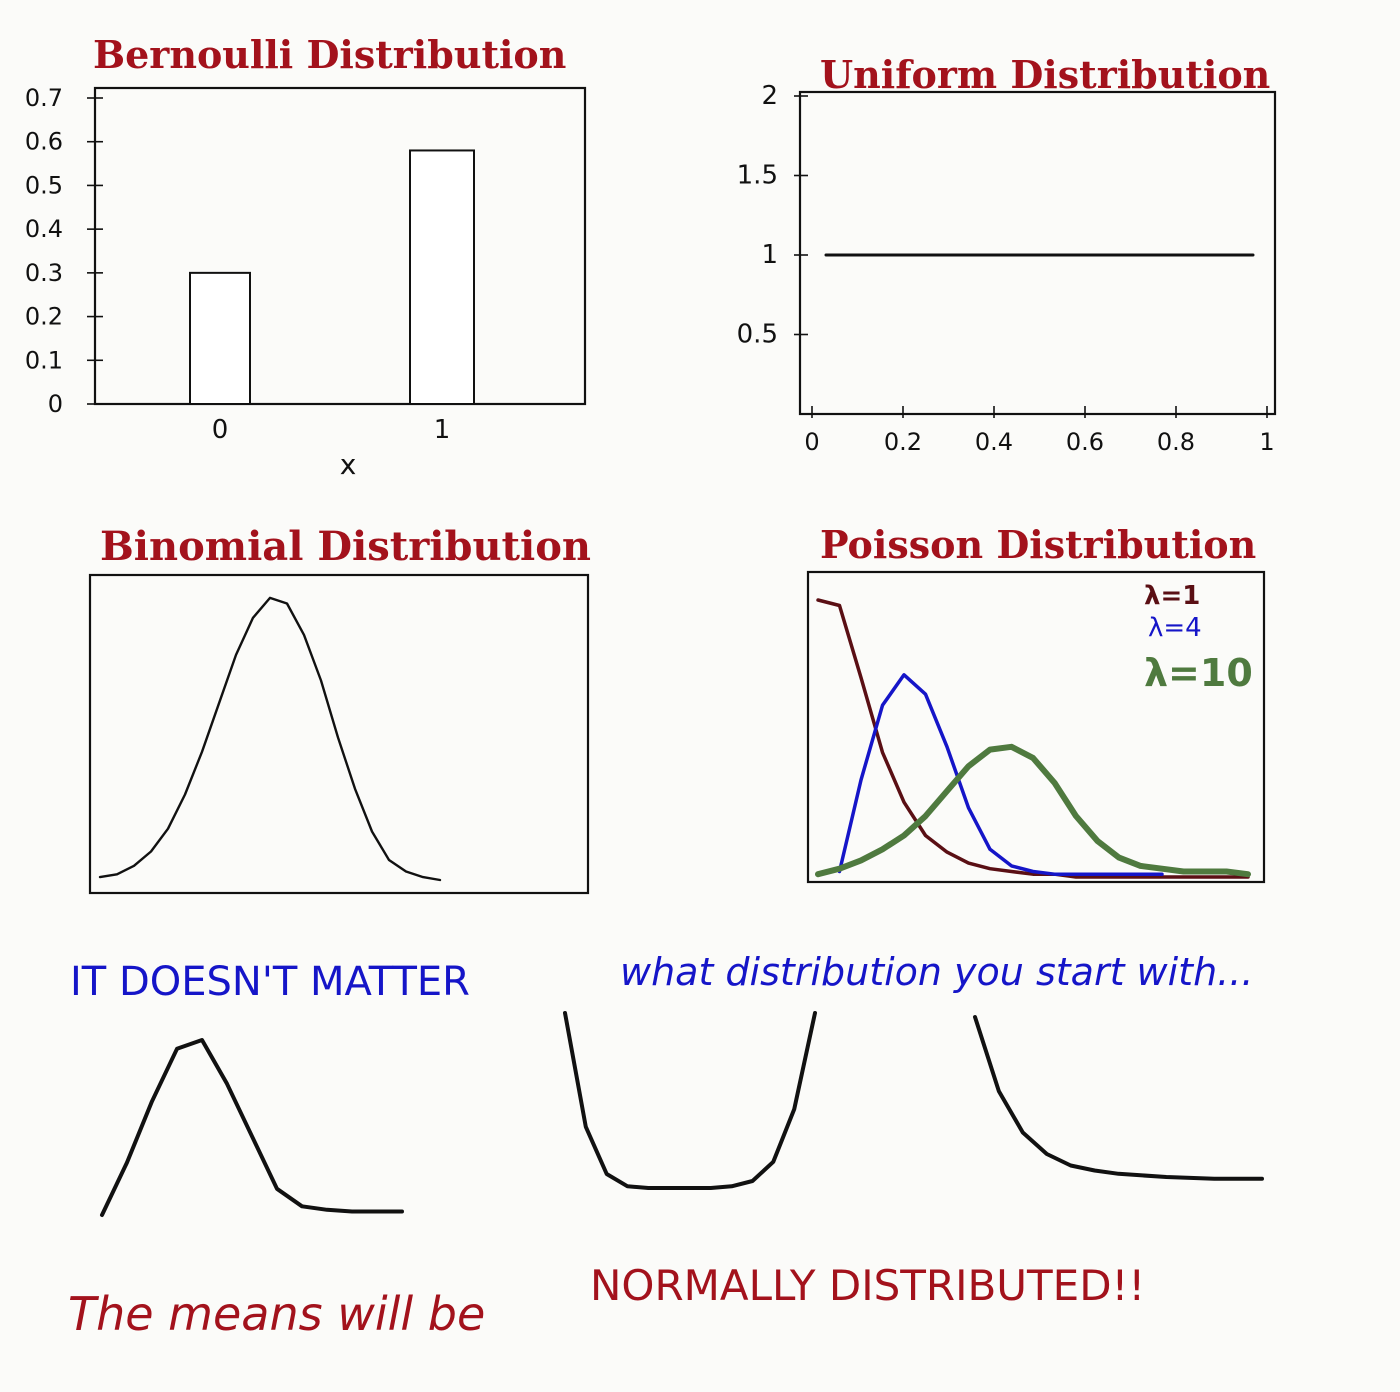 Image resolution: width=1400 pixels, height=1392 pixels. I want to click on uniform-title: Uniform Distribution, so click(1045, 74).